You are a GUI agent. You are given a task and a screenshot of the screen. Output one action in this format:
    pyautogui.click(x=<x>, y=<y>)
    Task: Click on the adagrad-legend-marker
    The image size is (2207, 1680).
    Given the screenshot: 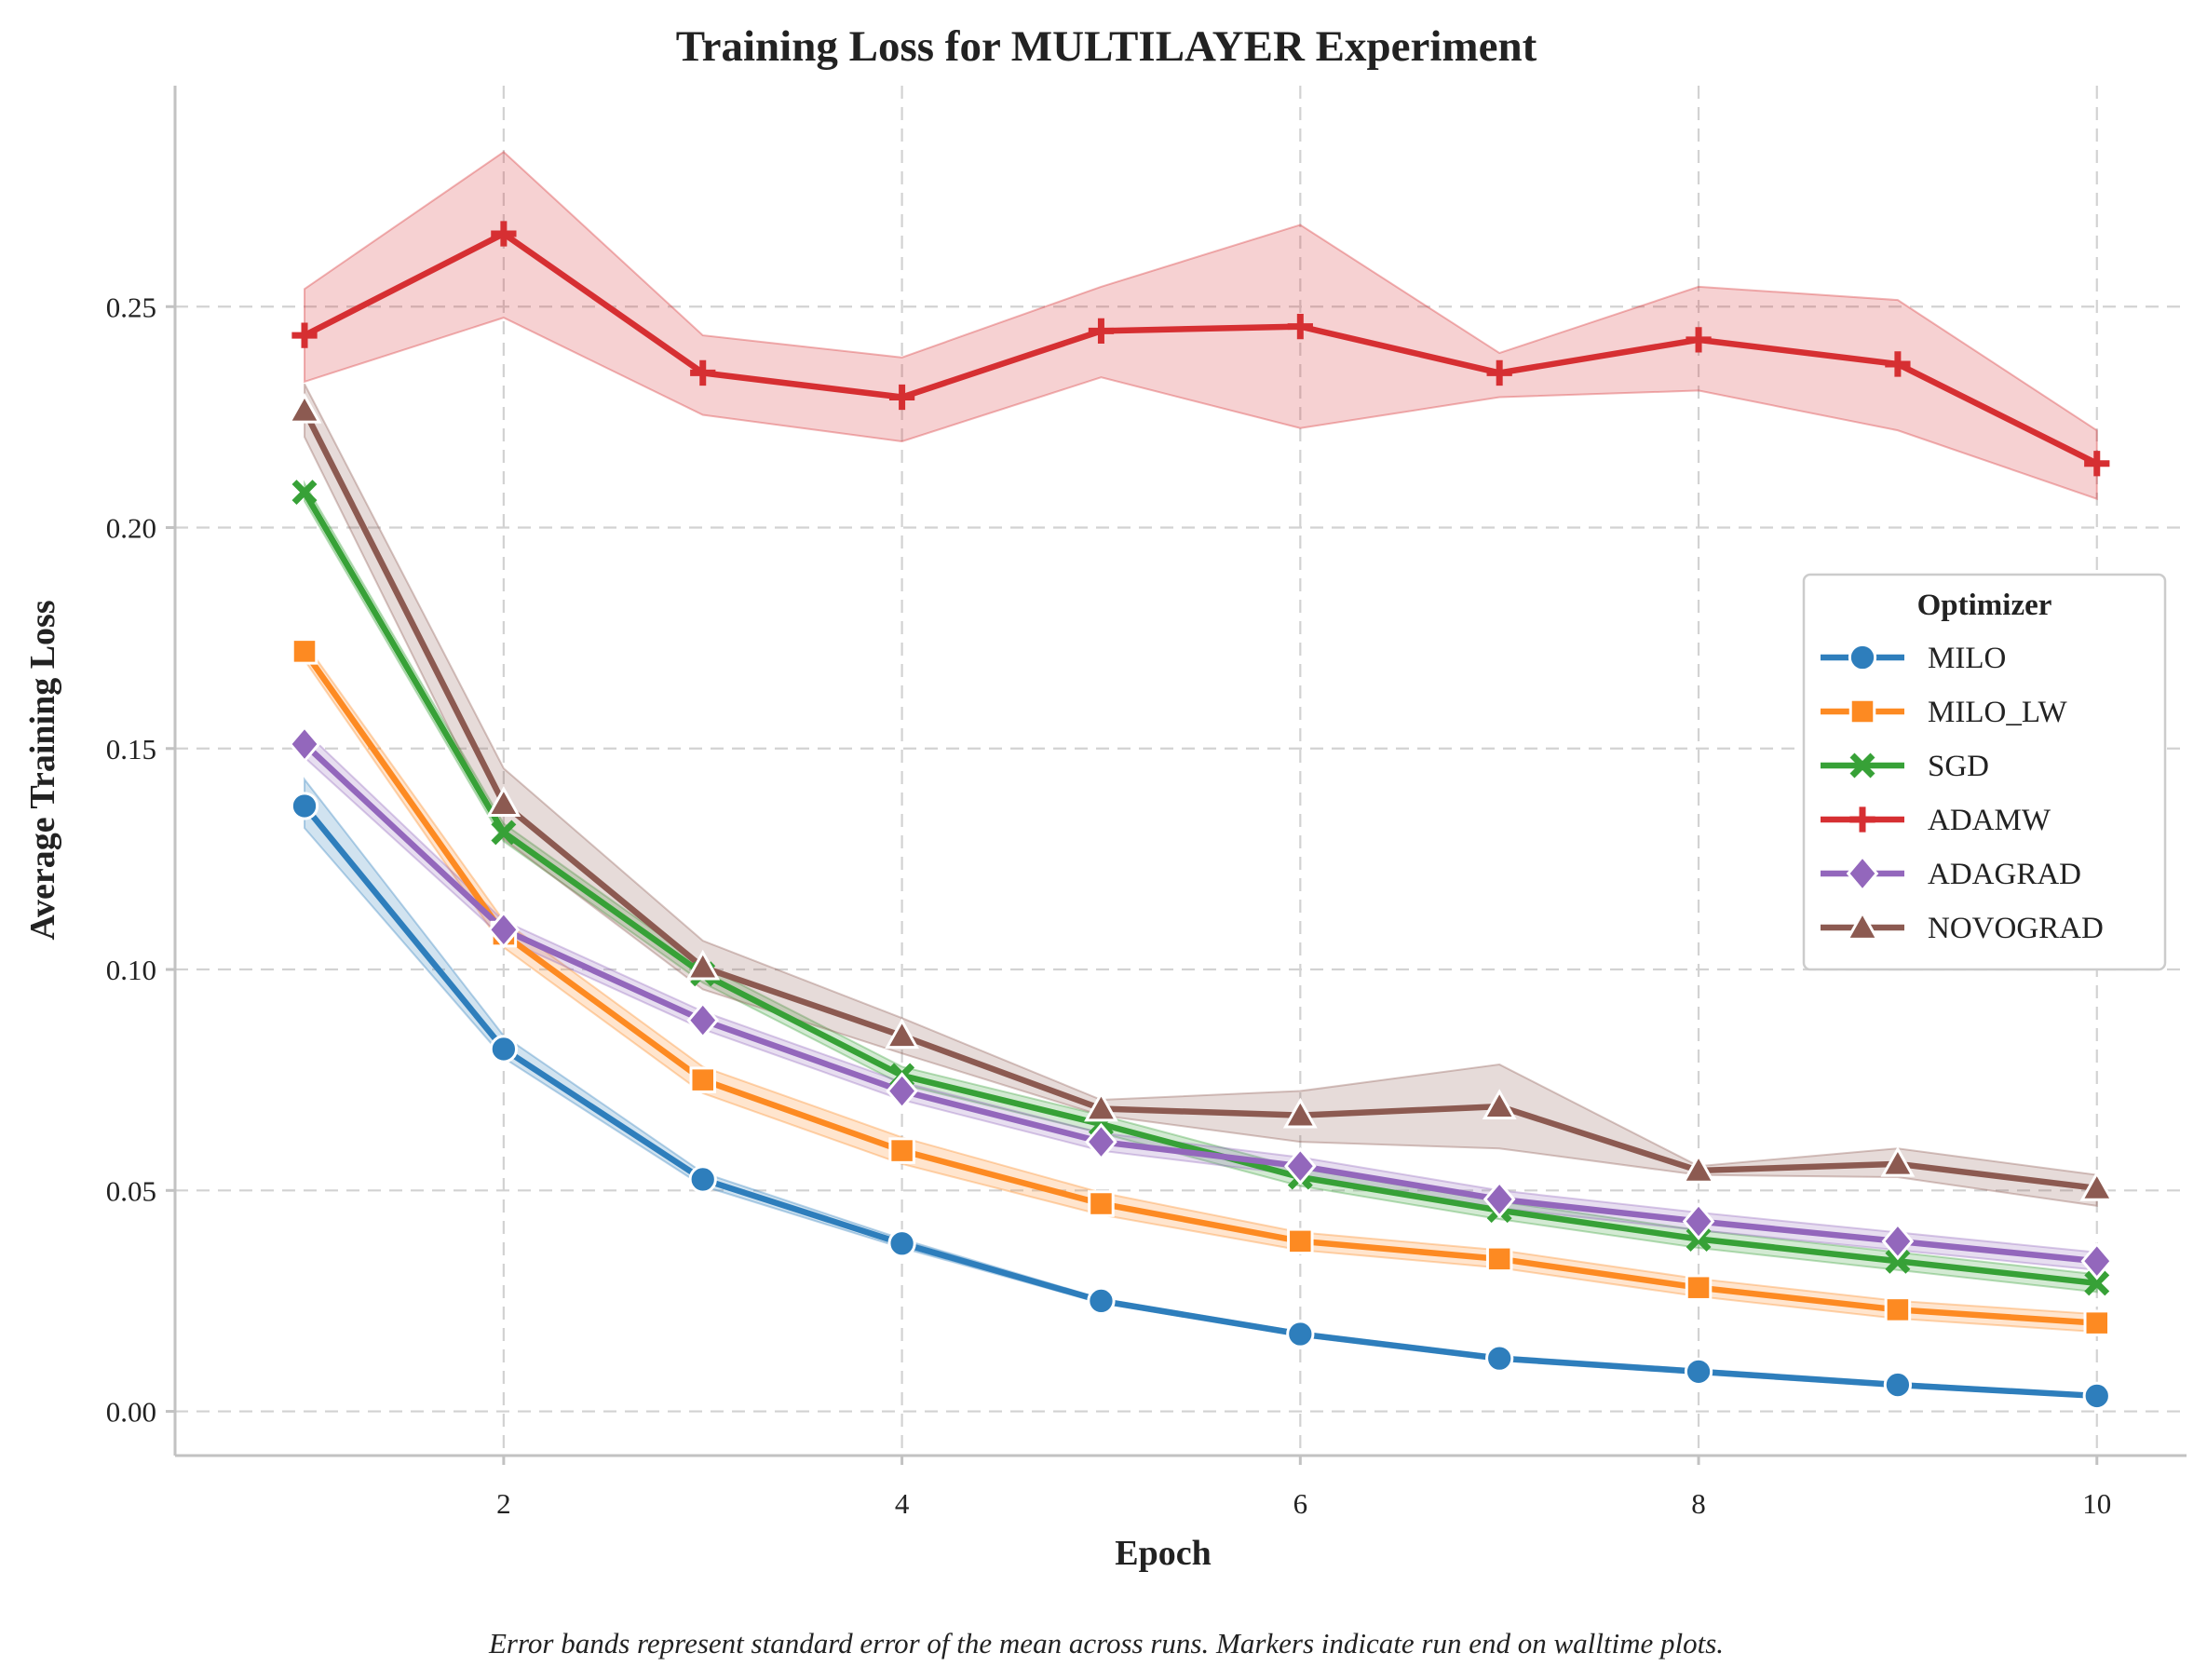 What is the action you would take?
    pyautogui.click(x=1862, y=873)
    